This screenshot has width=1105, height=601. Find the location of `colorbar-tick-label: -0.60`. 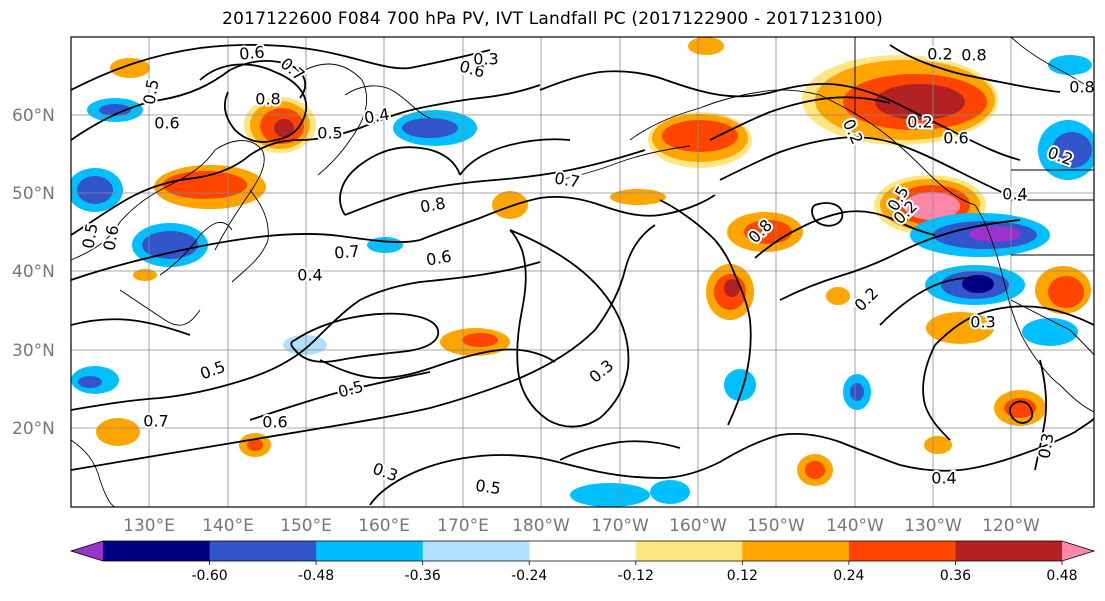

colorbar-tick-label: -0.60 is located at coordinates (209, 576).